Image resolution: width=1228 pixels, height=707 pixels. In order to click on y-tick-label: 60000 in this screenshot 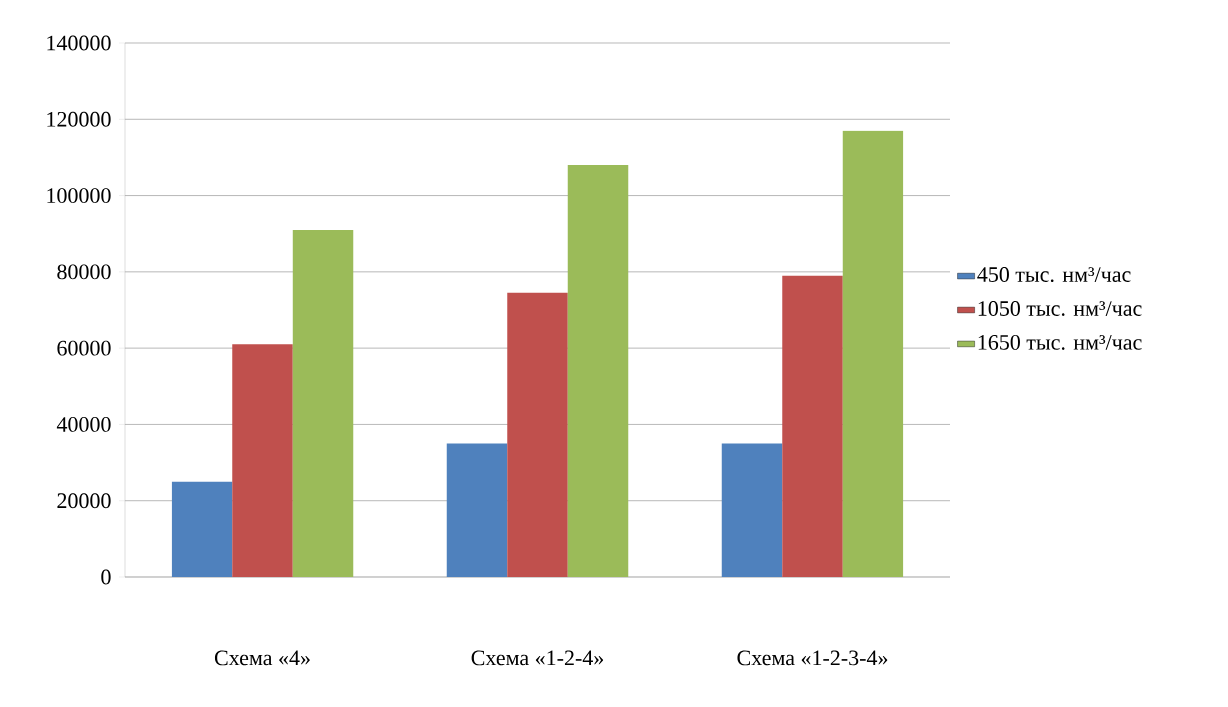, I will do `click(84, 348)`.